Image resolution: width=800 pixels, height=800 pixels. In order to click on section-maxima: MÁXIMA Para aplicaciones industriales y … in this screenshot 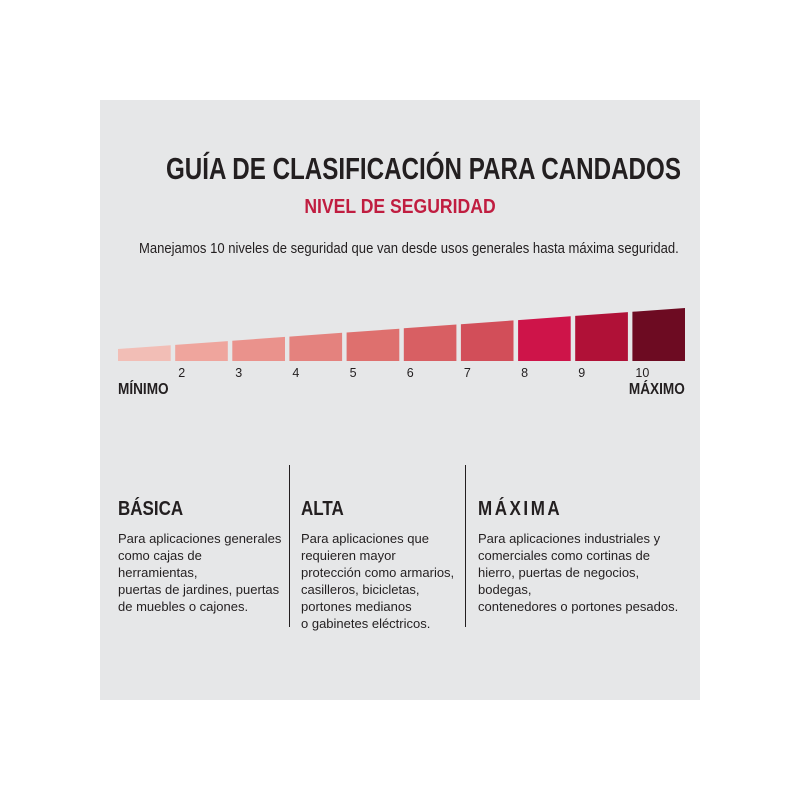, I will do `click(575, 546)`.